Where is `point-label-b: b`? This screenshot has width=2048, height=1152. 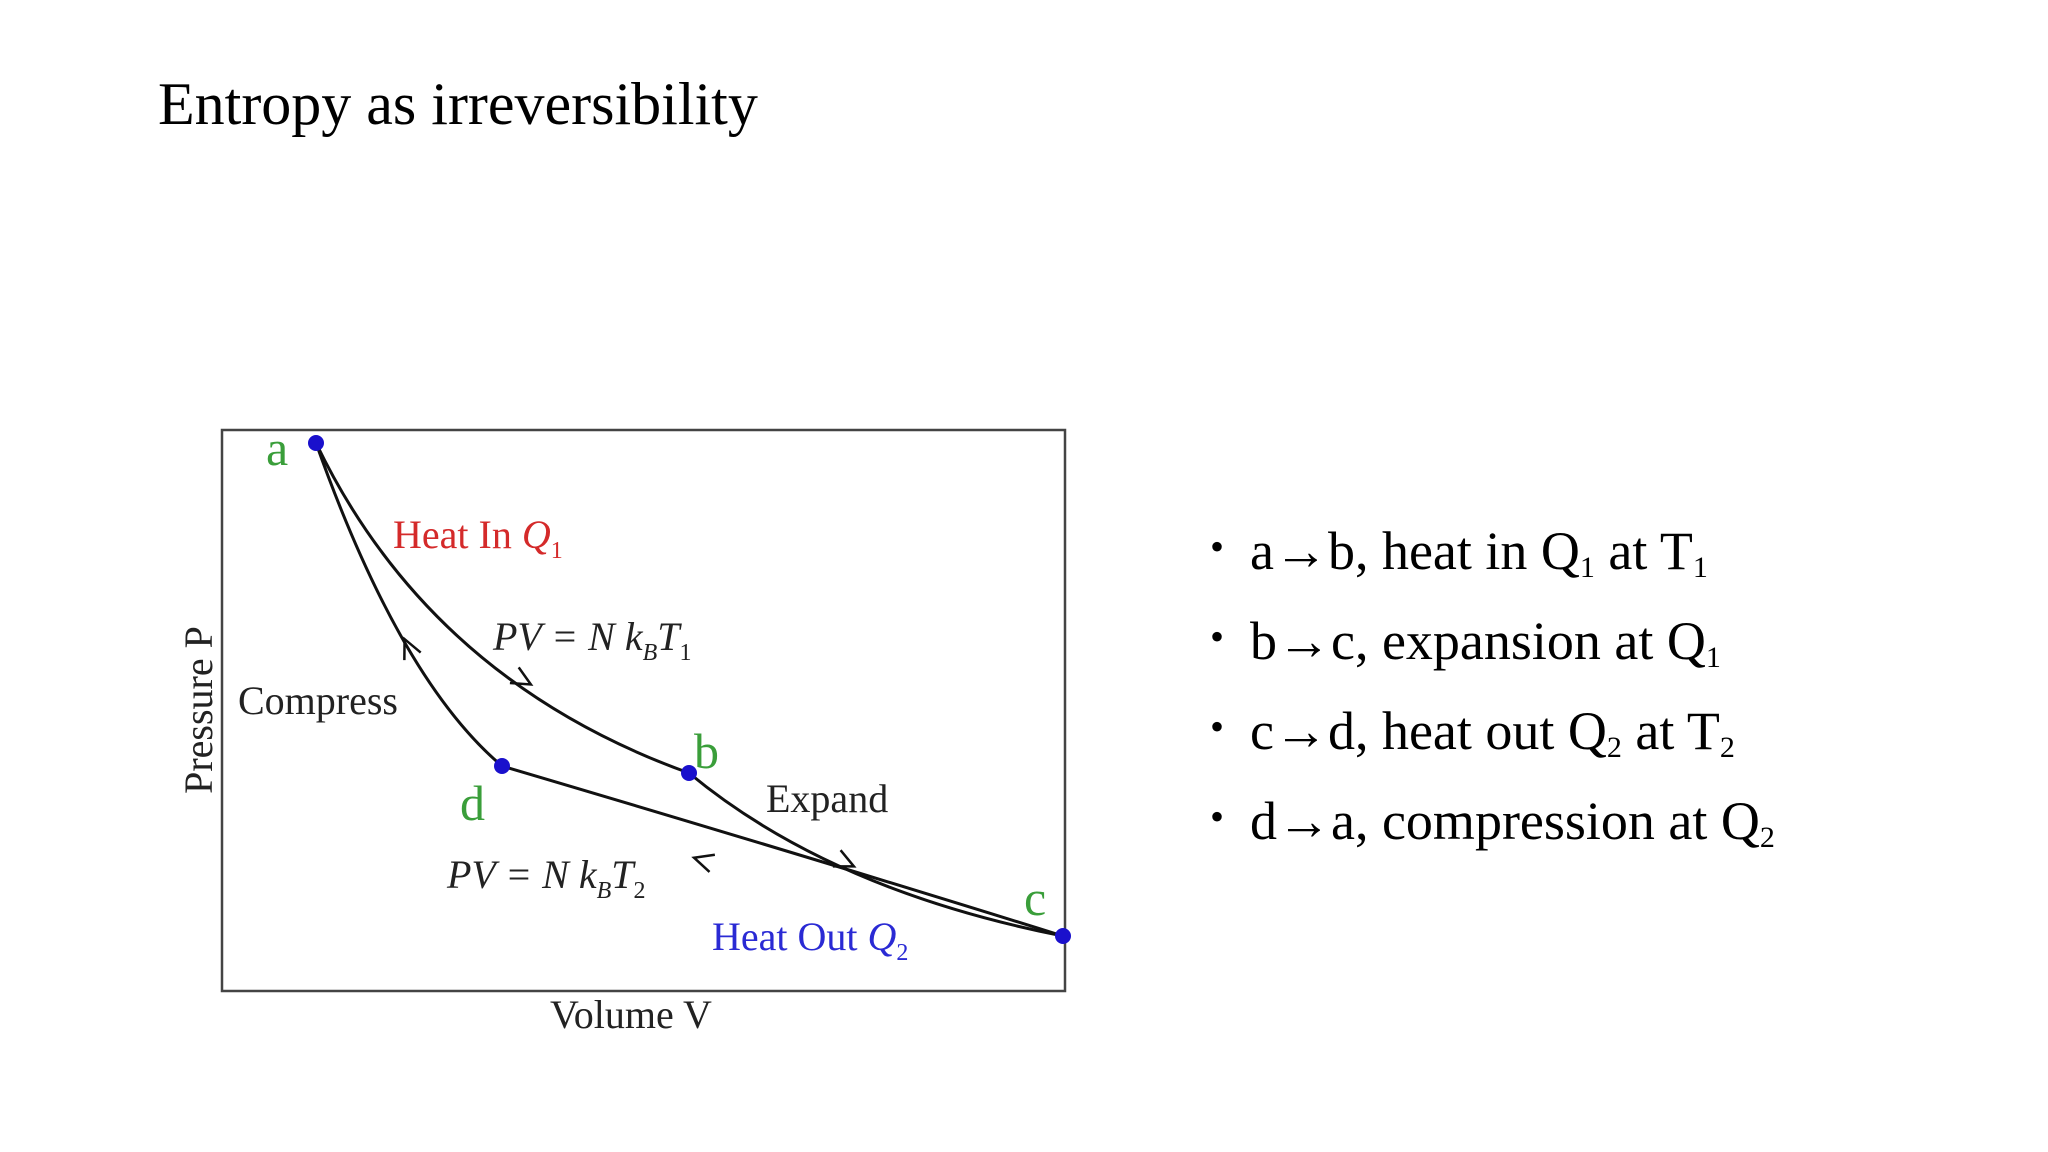
point-label-b: b is located at coordinates (706, 751).